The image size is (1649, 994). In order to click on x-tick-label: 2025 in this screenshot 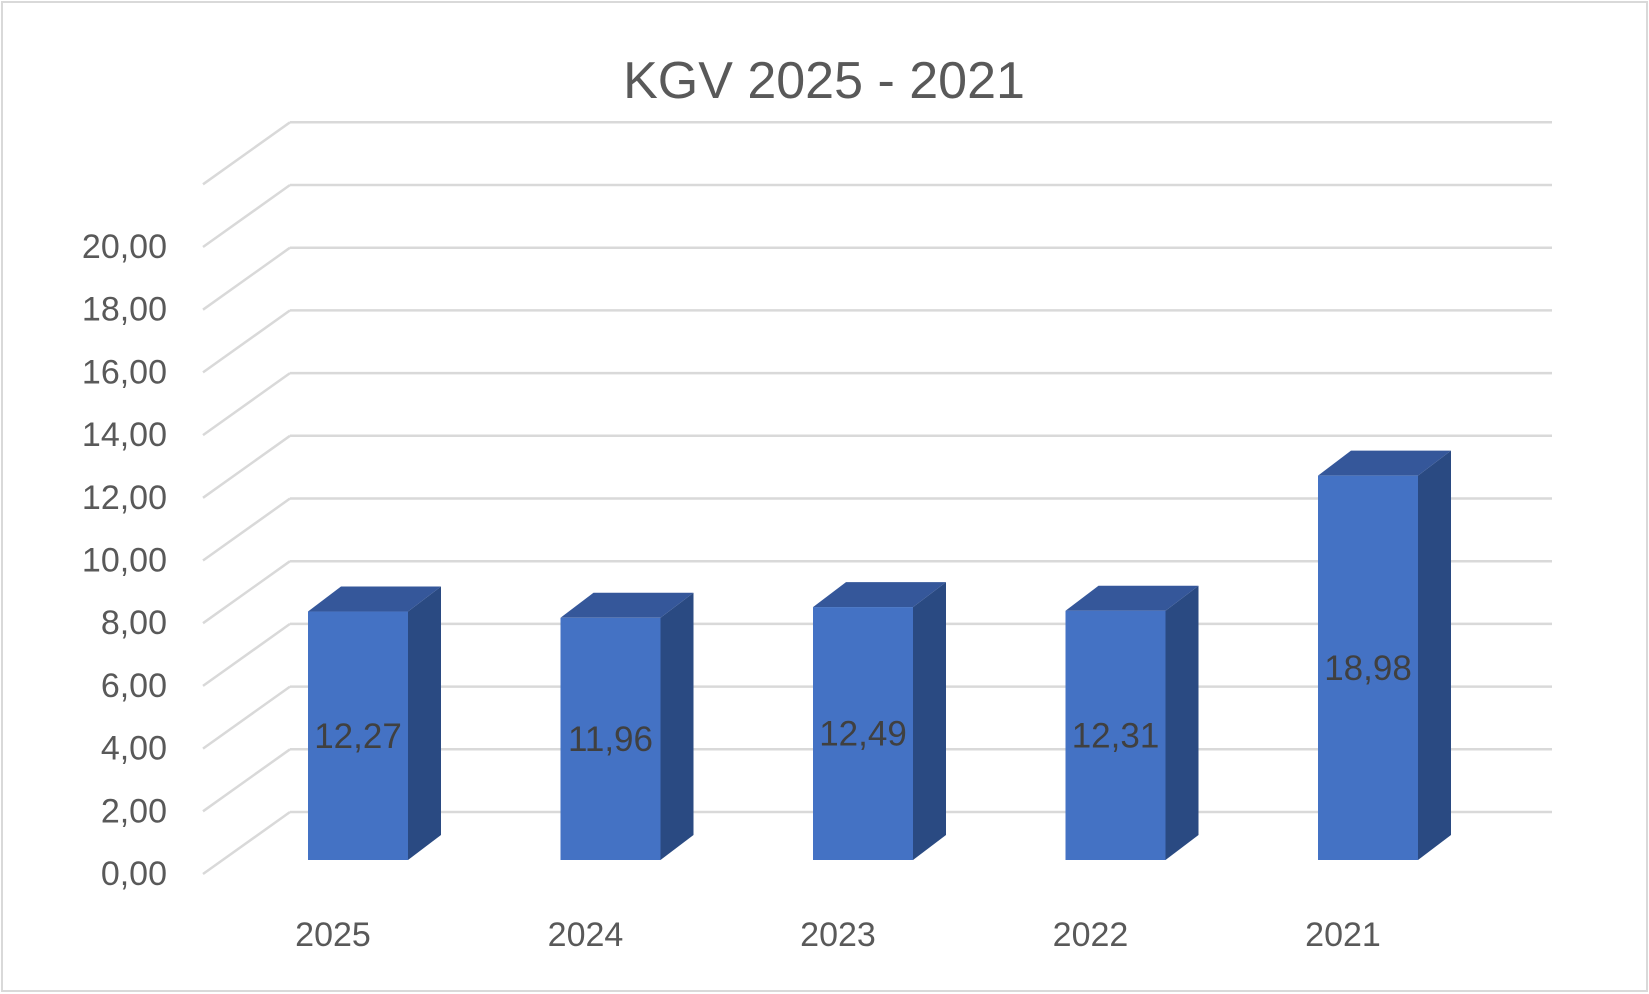, I will do `click(333, 935)`.